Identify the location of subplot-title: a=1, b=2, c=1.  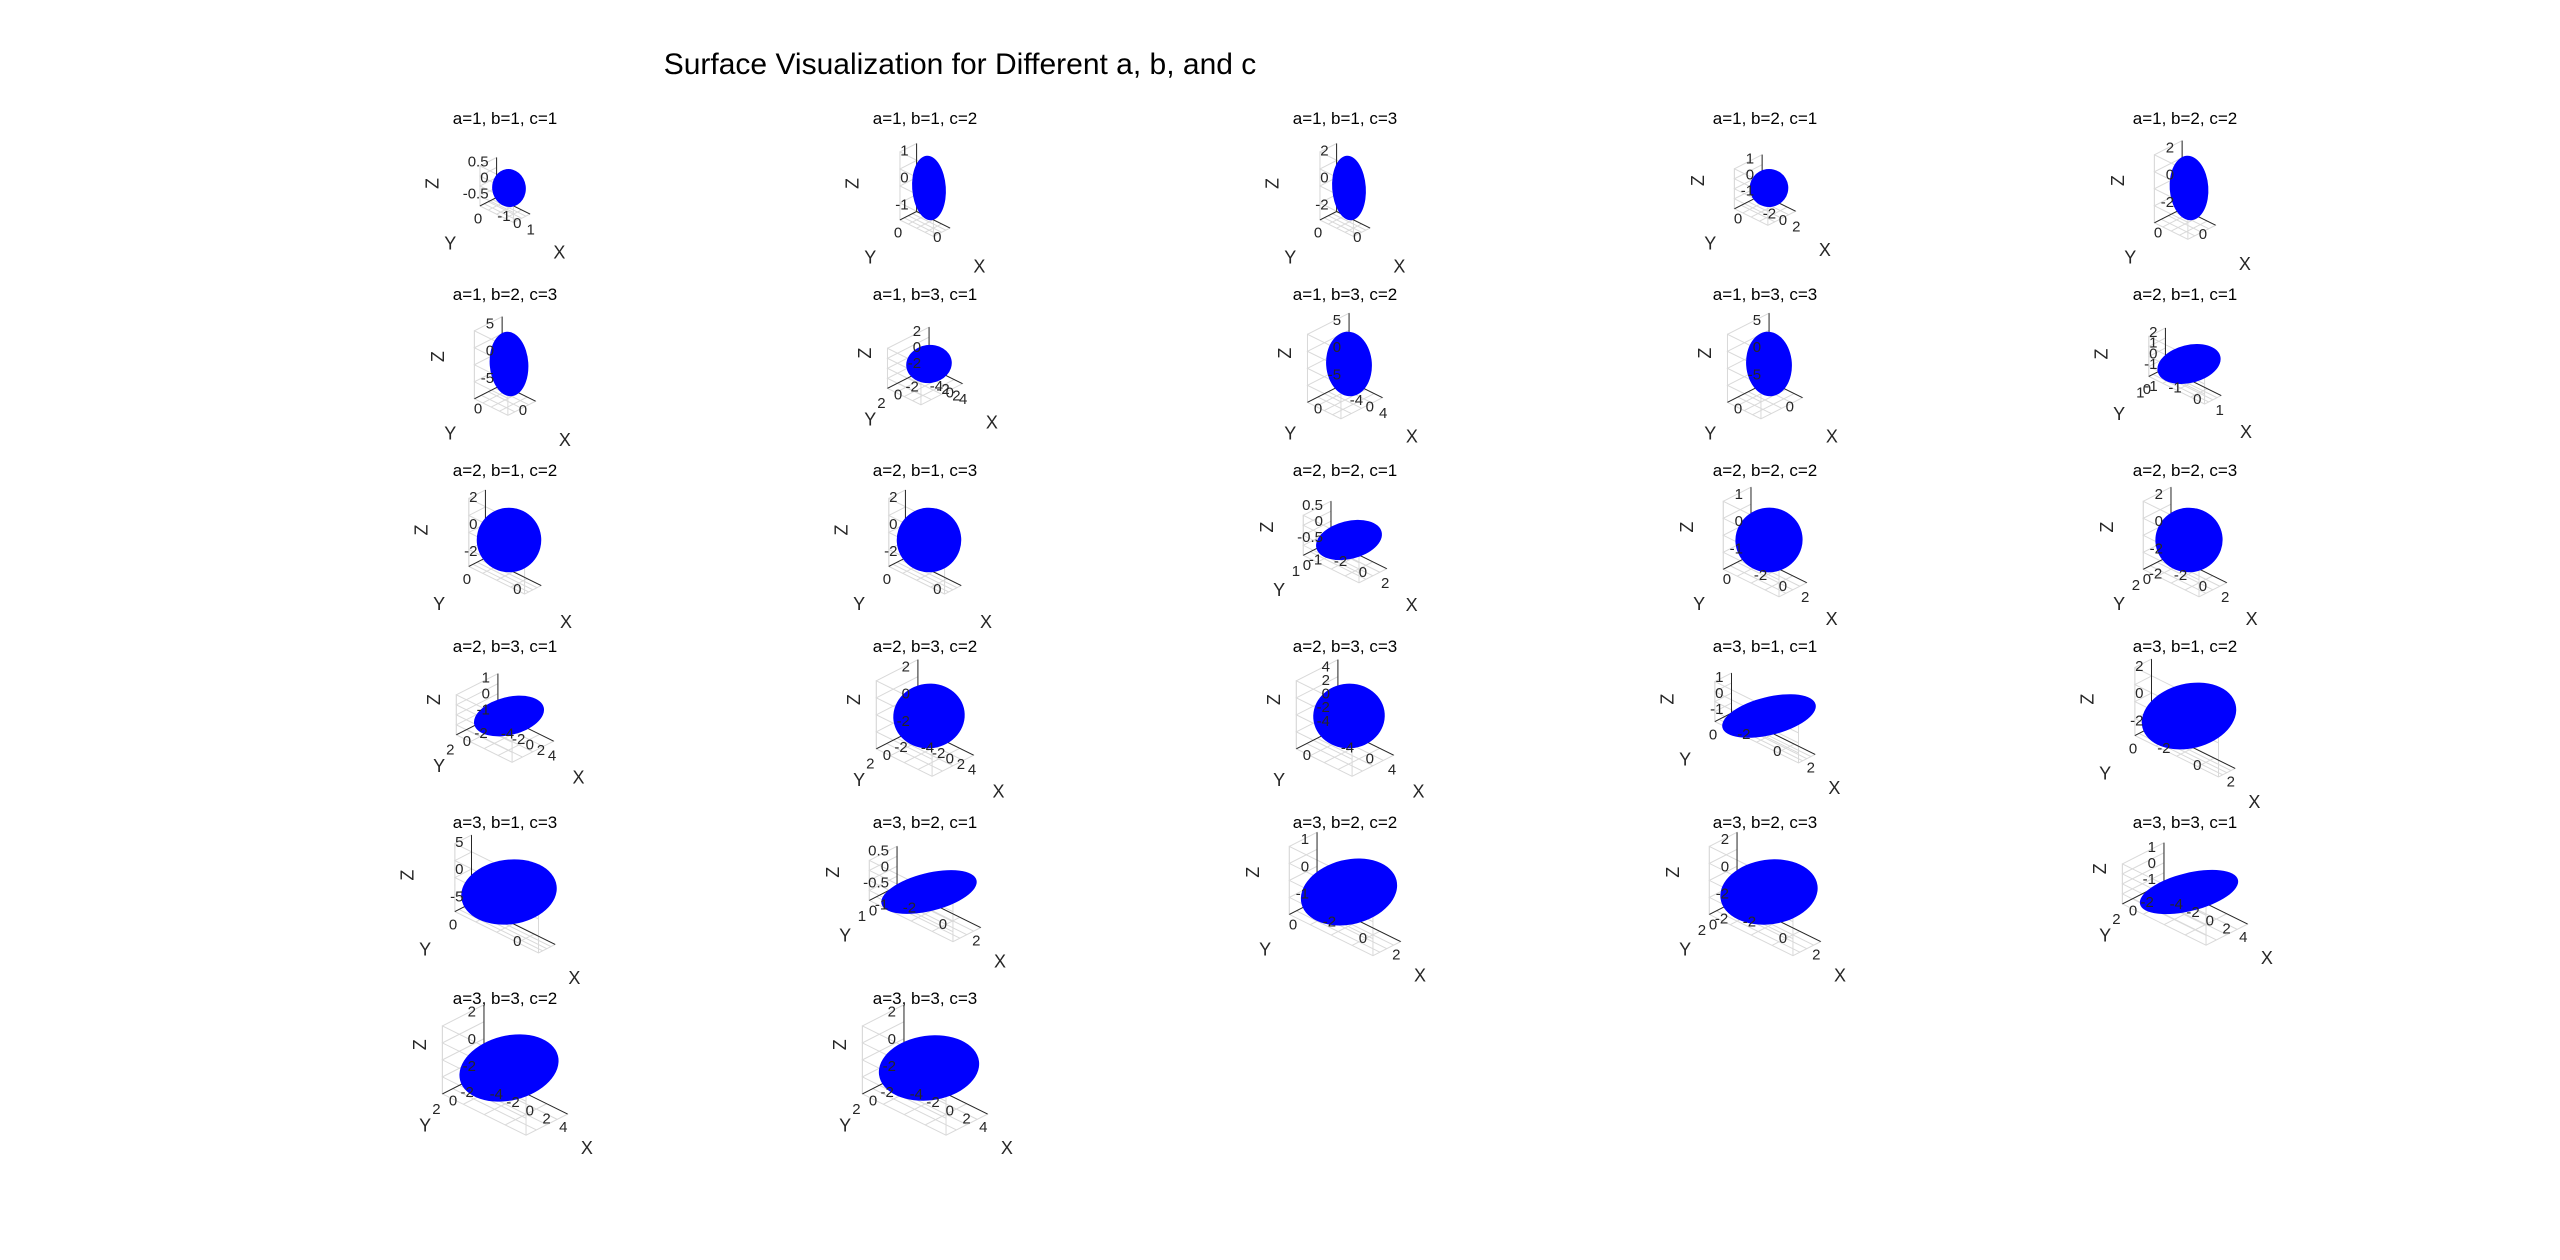
(1765, 118).